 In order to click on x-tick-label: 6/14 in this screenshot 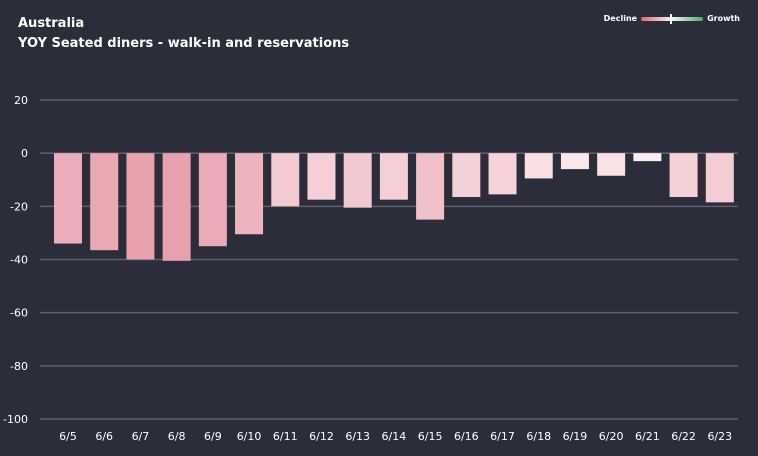, I will do `click(394, 436)`.